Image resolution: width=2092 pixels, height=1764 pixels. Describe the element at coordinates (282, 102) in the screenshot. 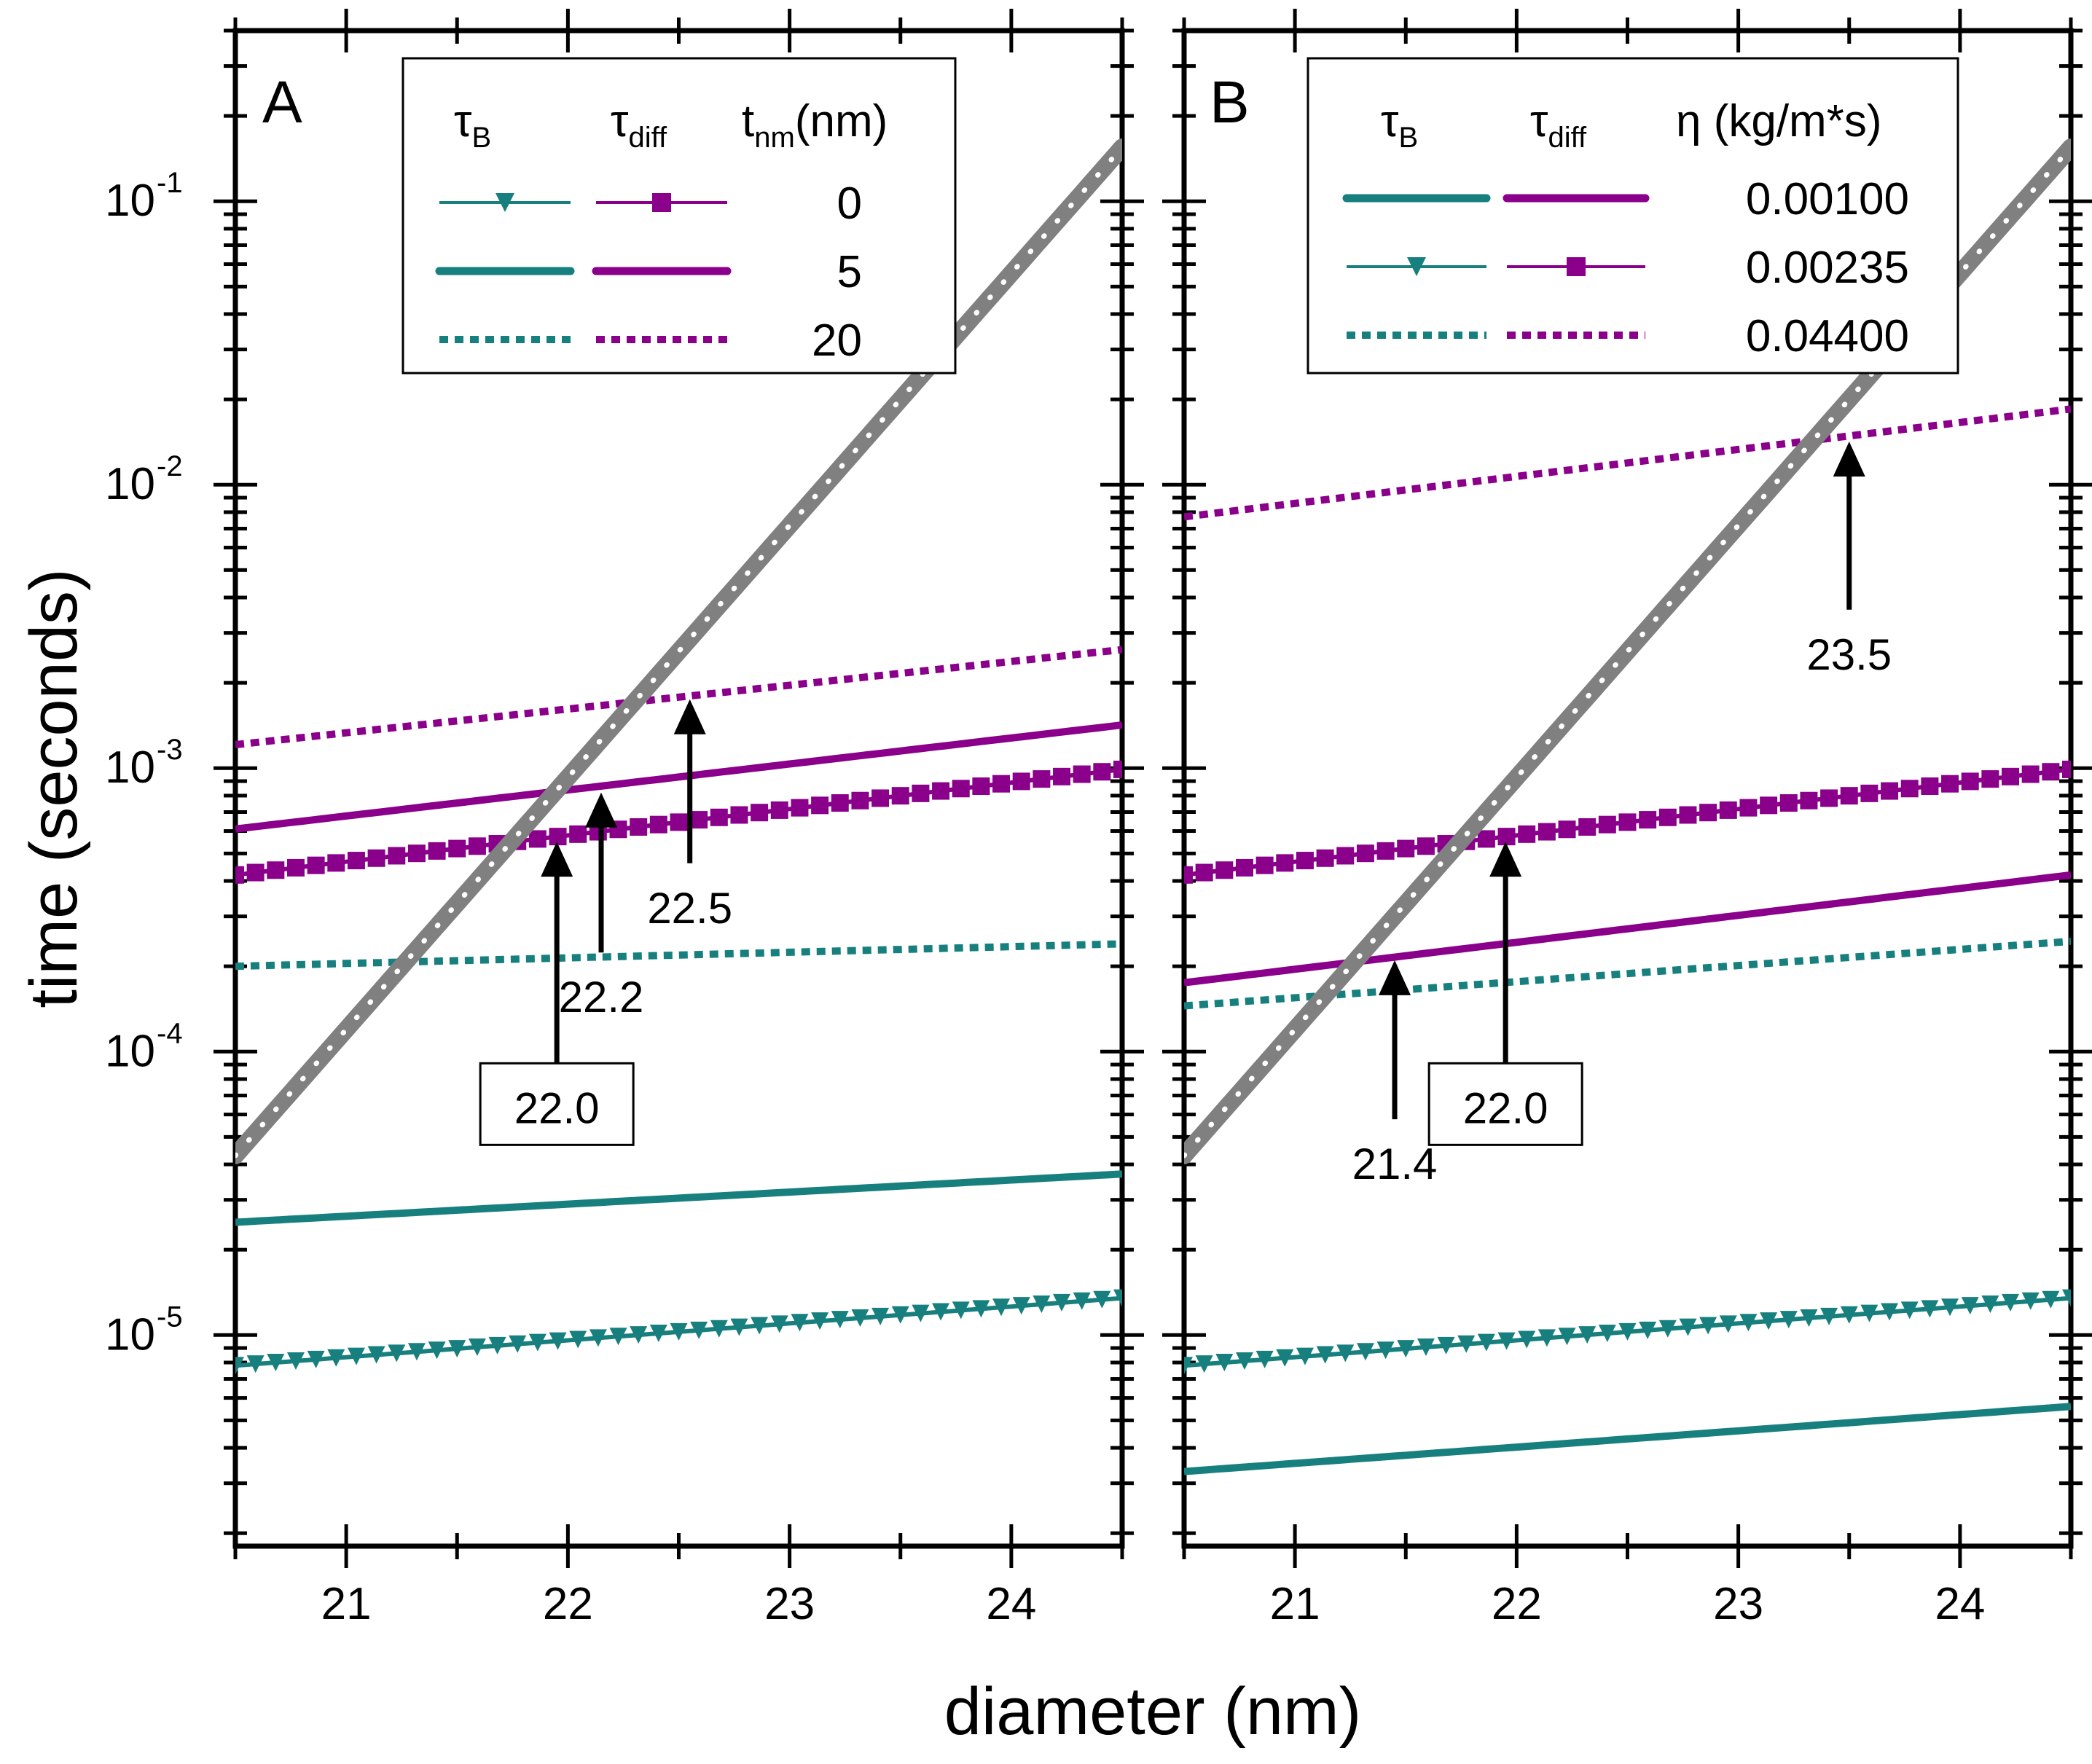

I see `panel-letter: A` at that location.